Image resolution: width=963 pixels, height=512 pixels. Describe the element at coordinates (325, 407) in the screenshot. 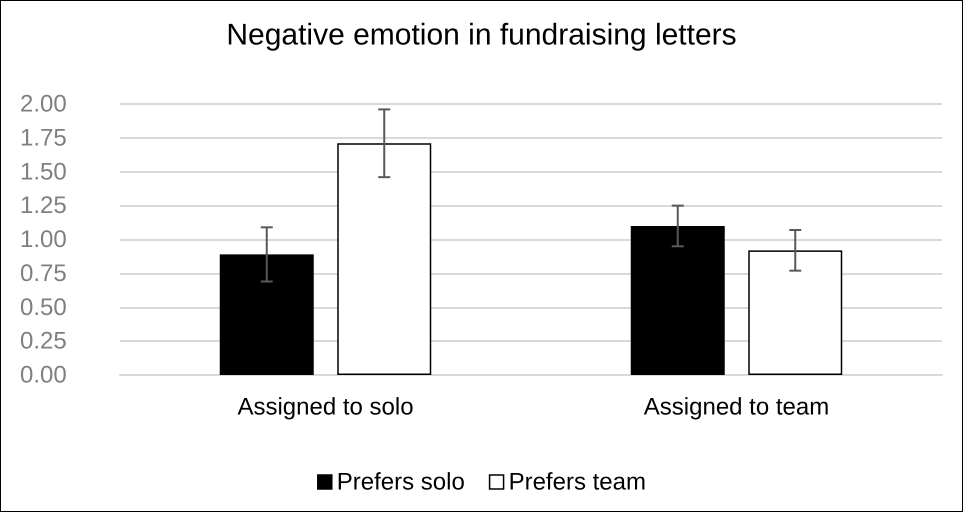

I see `x-tick-label: Assigned to solo` at that location.